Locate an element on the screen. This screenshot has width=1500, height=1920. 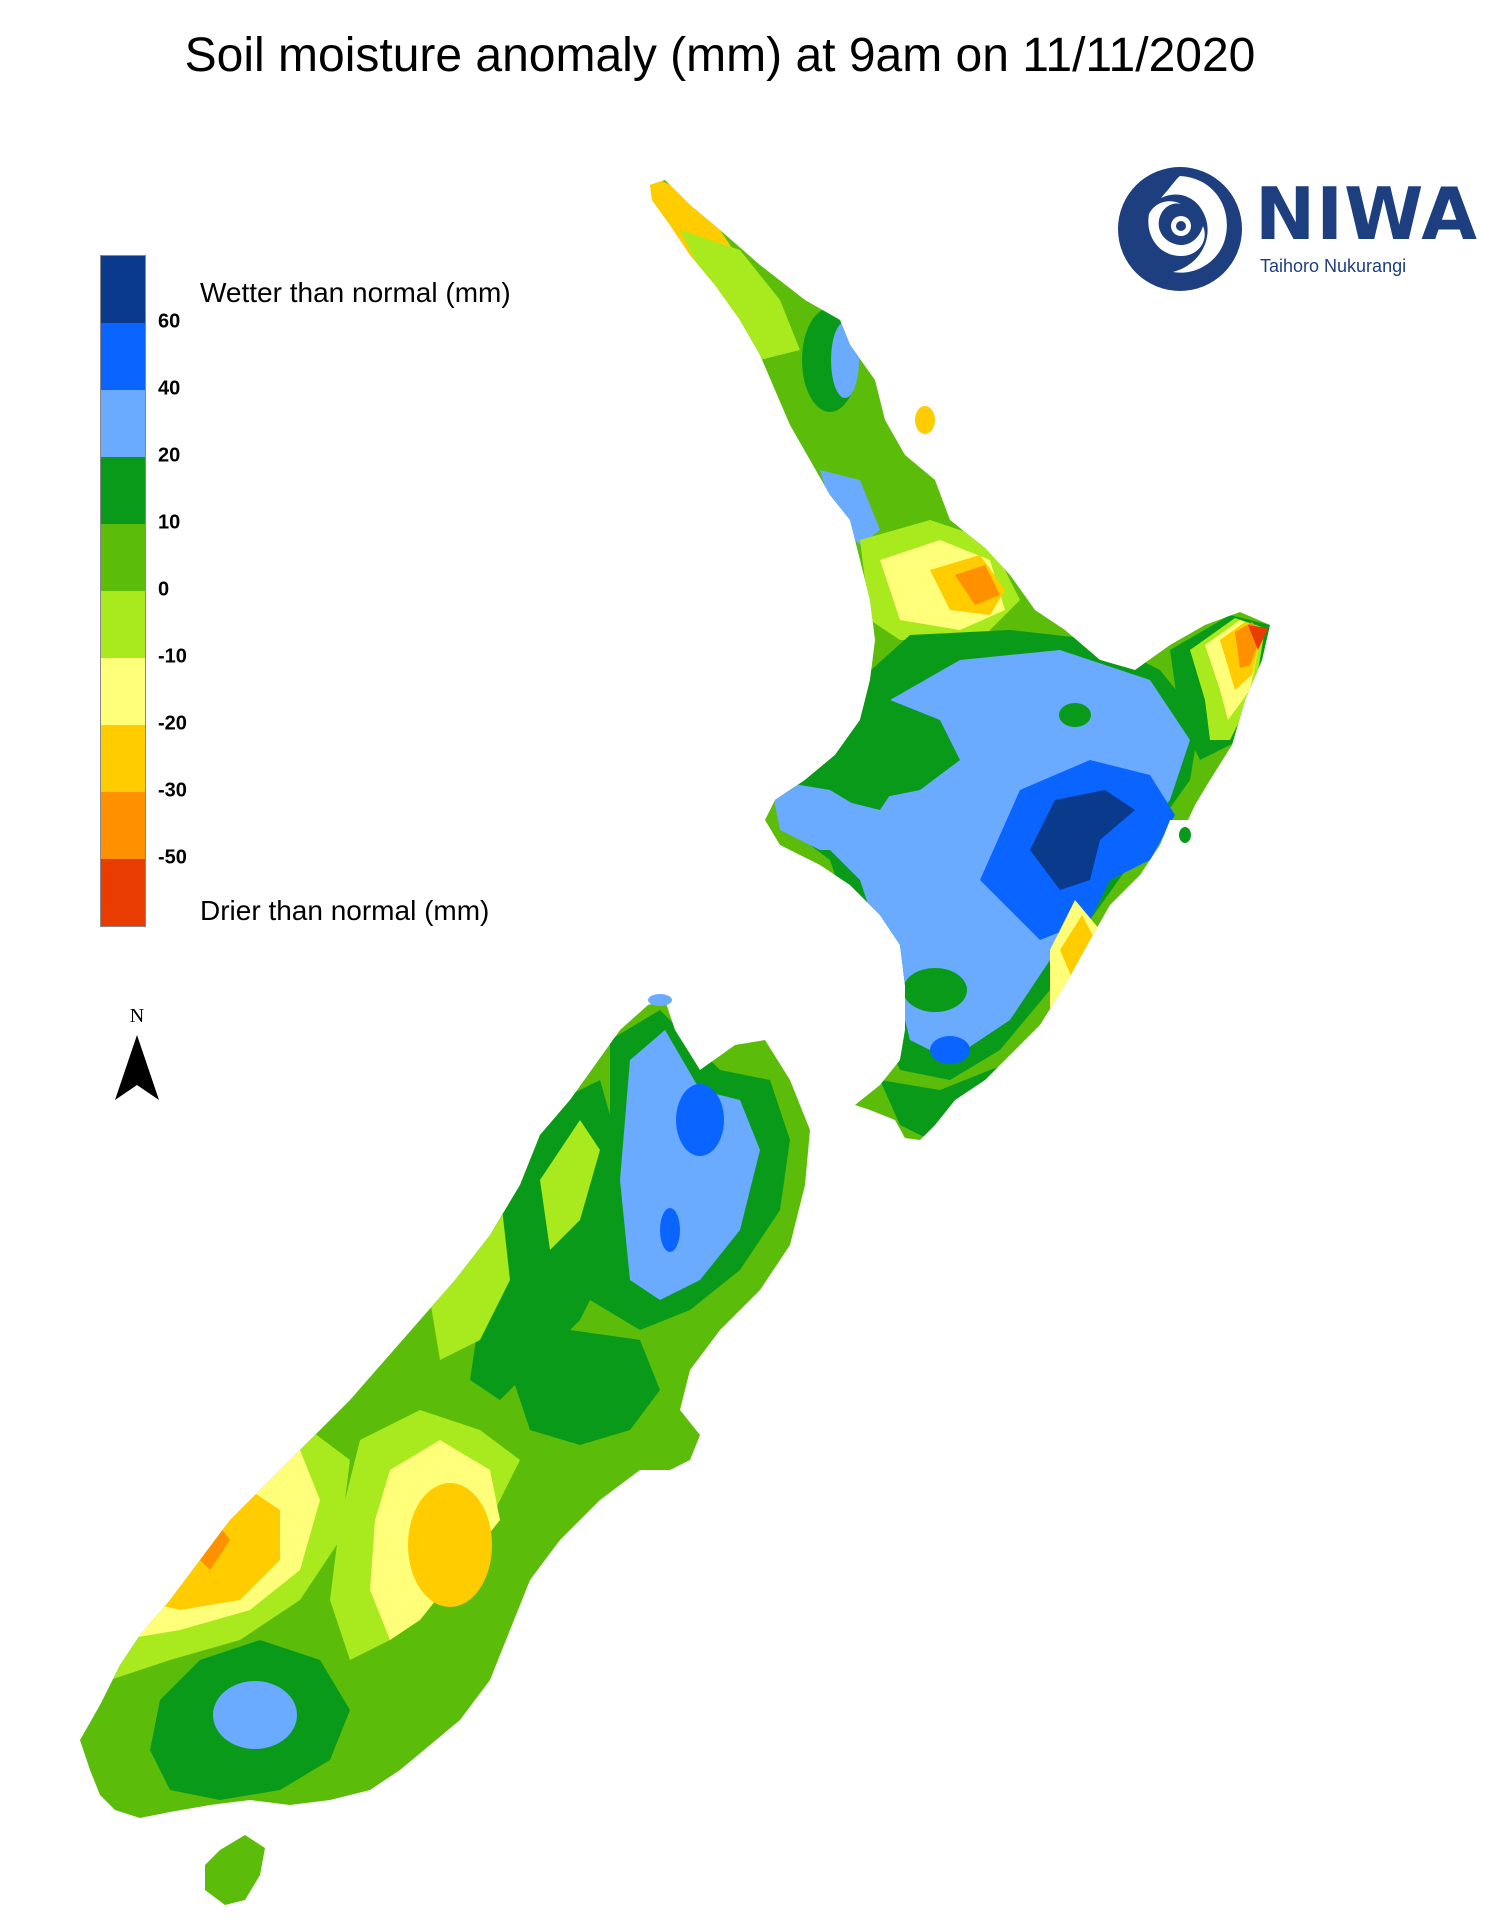
farewell-spit is located at coordinates (660, 1000).